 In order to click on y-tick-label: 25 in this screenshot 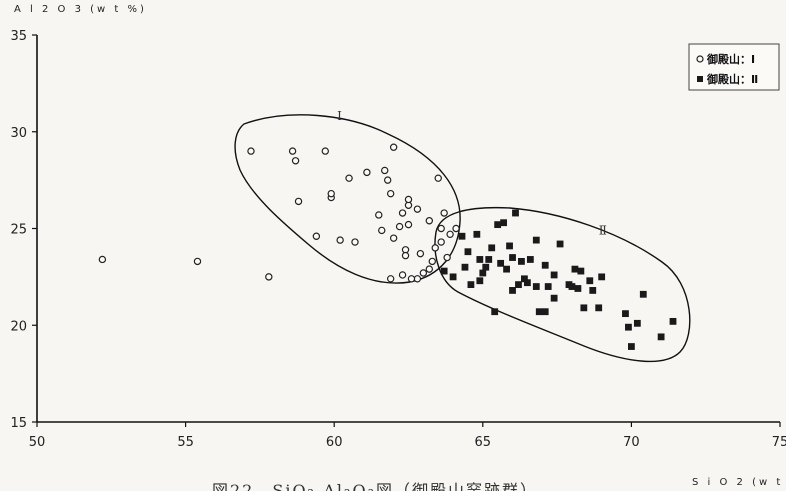, I will do `click(18, 230)`.